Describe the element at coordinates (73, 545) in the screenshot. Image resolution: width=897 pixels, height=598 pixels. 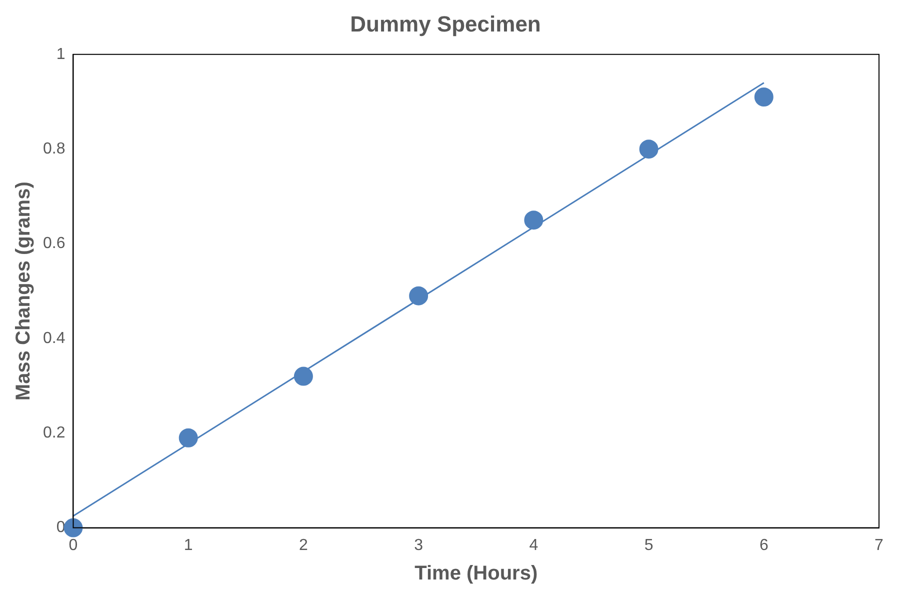
I see `x-tick-label: 0` at that location.